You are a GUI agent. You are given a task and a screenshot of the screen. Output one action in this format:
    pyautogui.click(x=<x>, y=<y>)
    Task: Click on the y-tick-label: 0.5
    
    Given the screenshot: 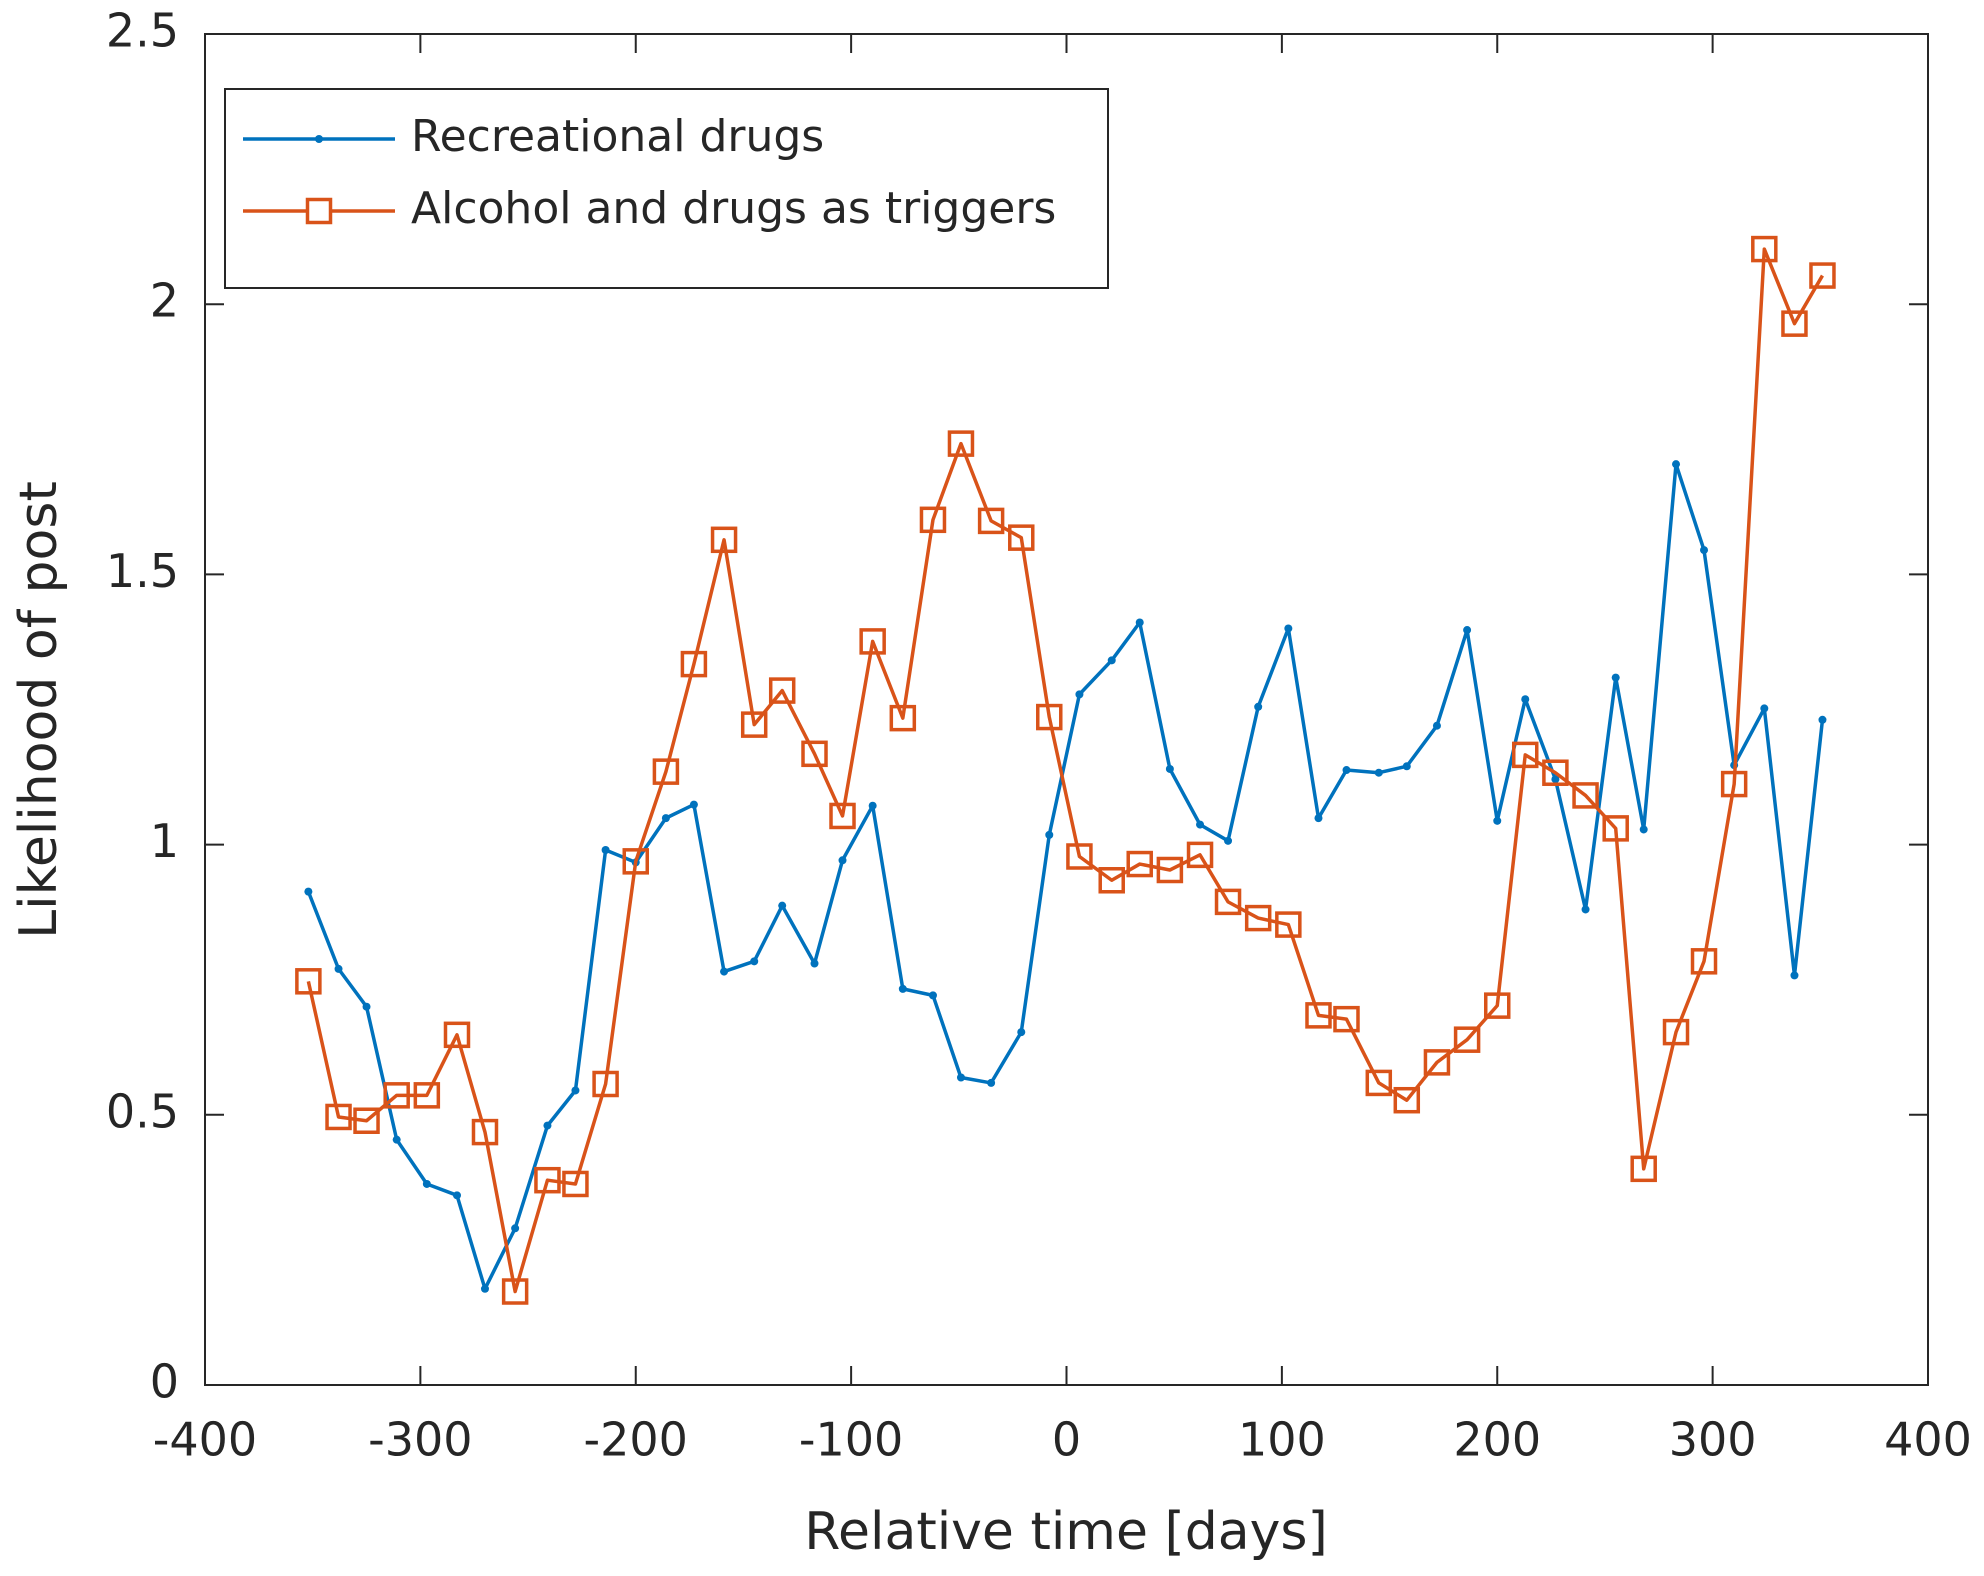 What is the action you would take?
    pyautogui.click(x=142, y=1111)
    